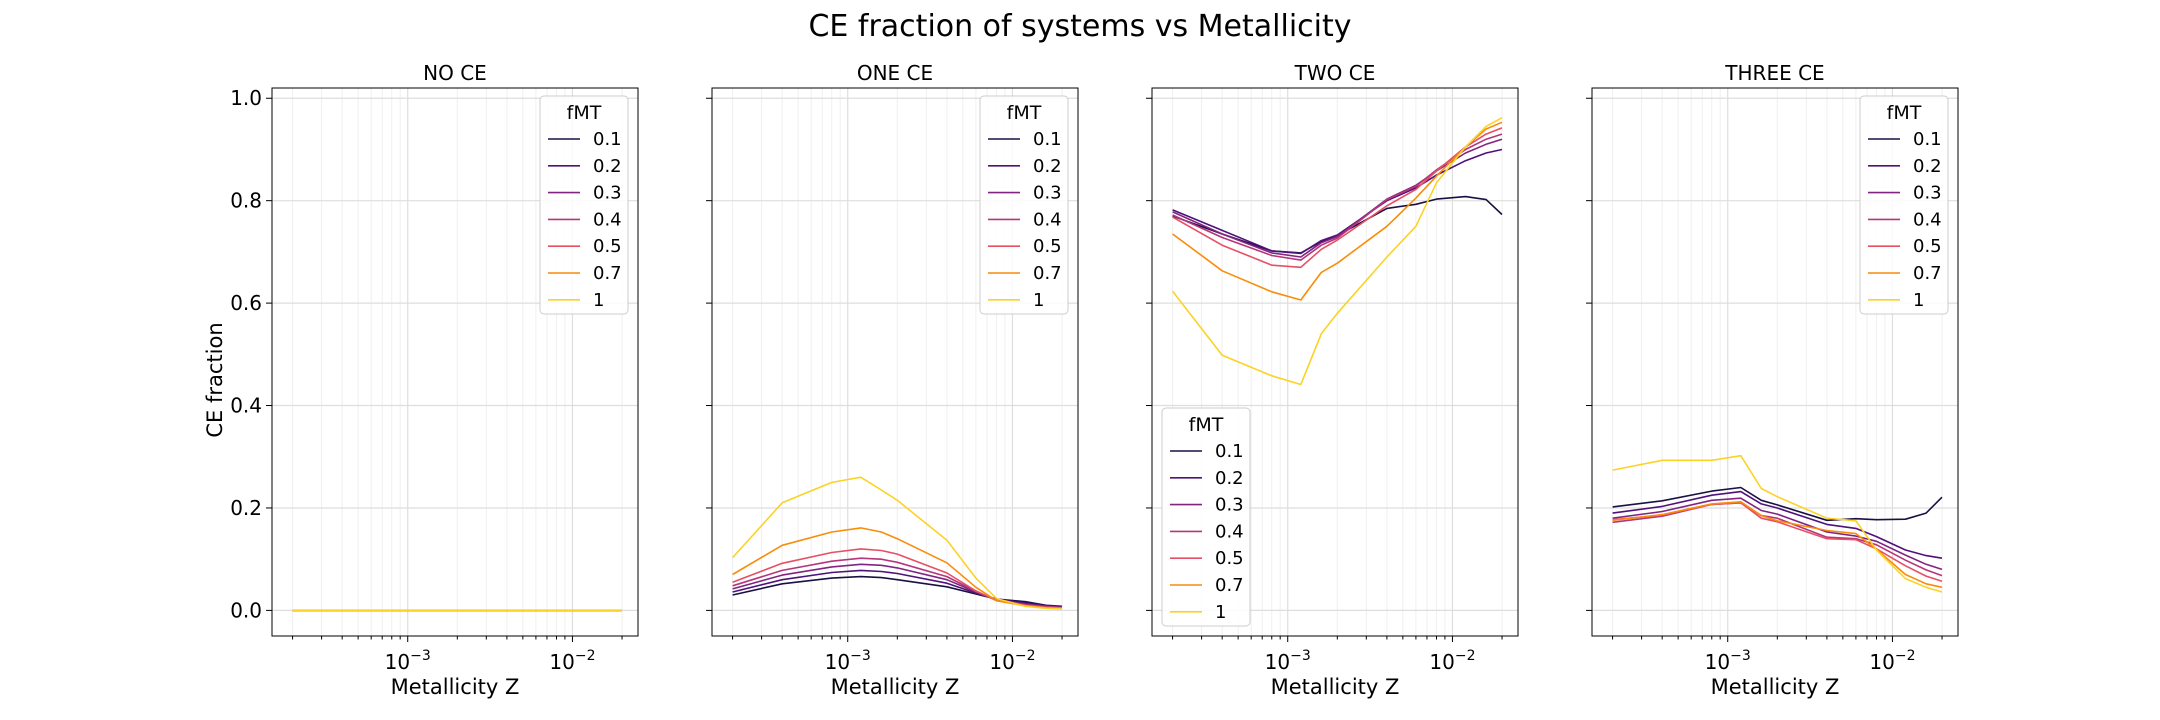 This screenshot has width=2160, height=720. Describe the element at coordinates (246, 303) in the screenshot. I see `y-tick-label: 0.6` at that location.